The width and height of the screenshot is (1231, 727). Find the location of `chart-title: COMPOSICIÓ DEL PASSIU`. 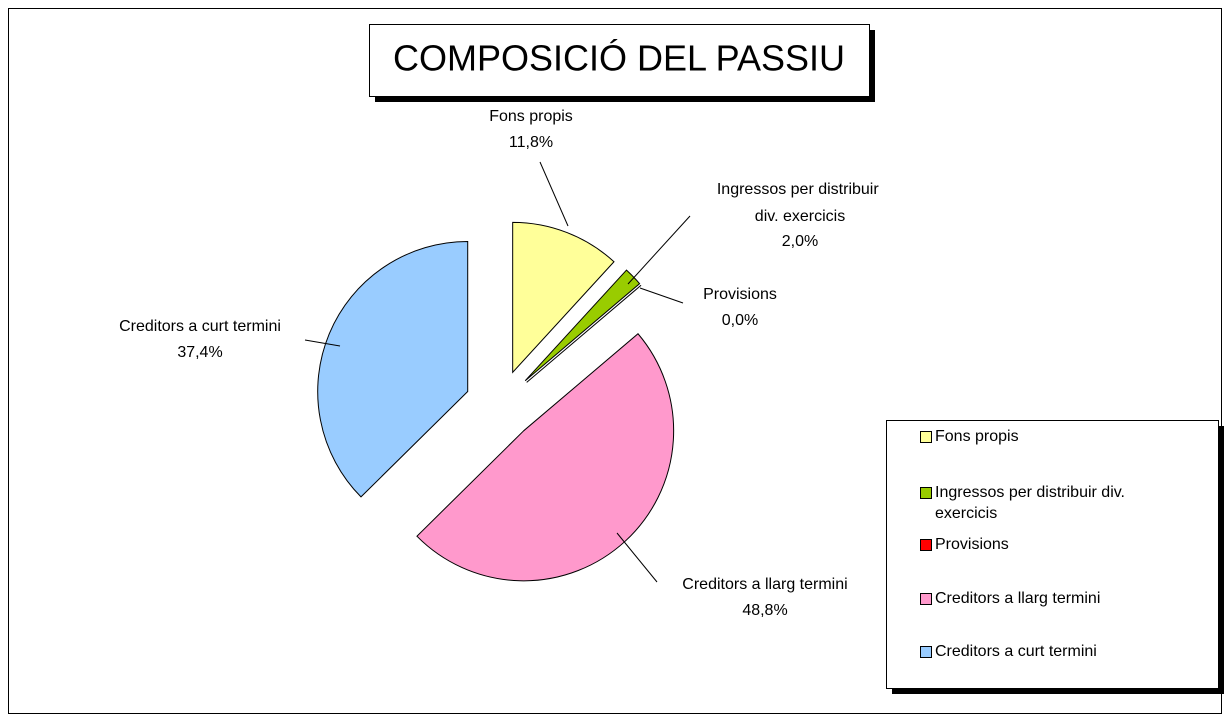

chart-title: COMPOSICIÓ DEL PASSIU is located at coordinates (619, 58).